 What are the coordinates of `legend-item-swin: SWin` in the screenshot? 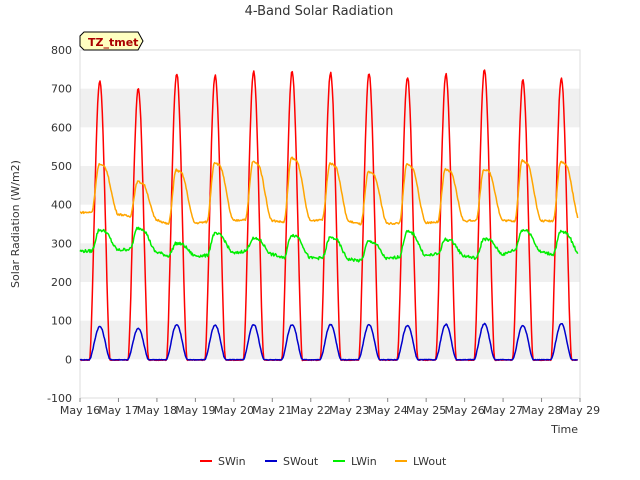 It's located at (223, 461).